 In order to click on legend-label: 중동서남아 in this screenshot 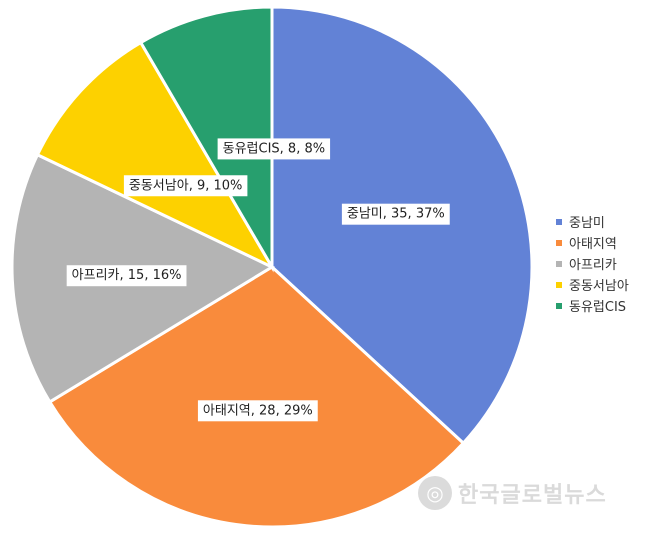, I will do `click(599, 286)`.